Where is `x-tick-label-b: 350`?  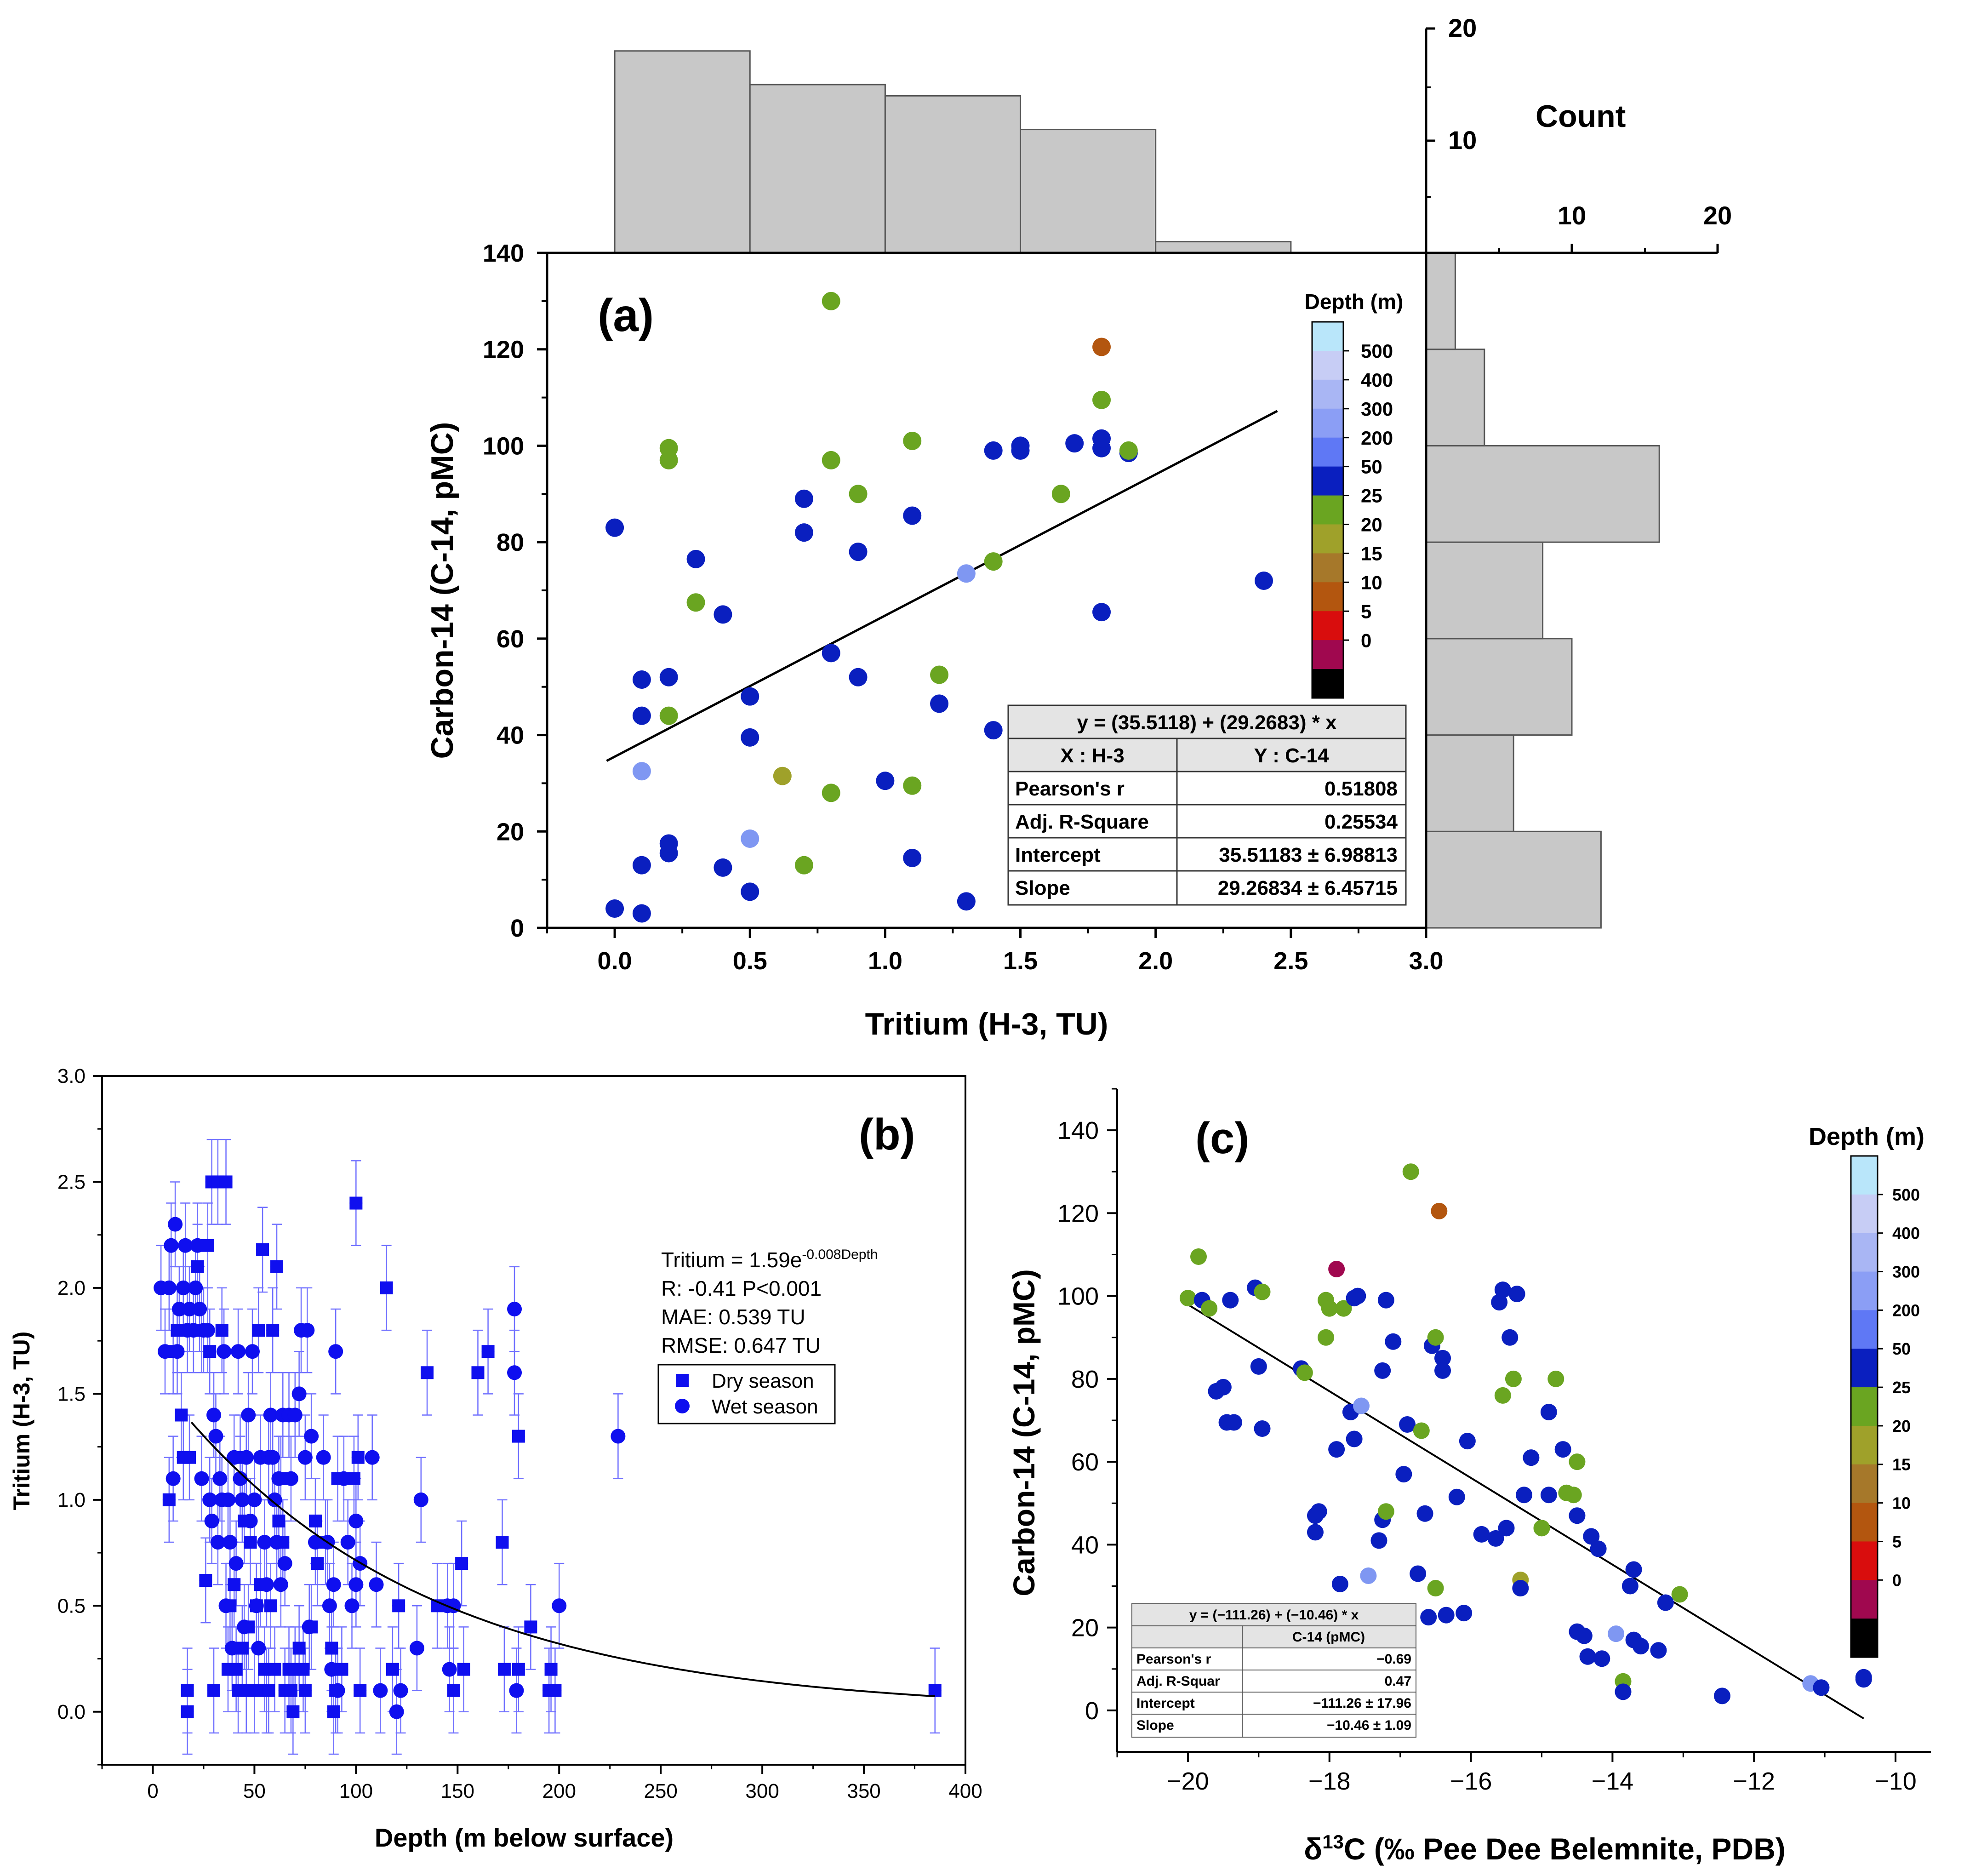
x-tick-label-b: 350 is located at coordinates (863, 1791).